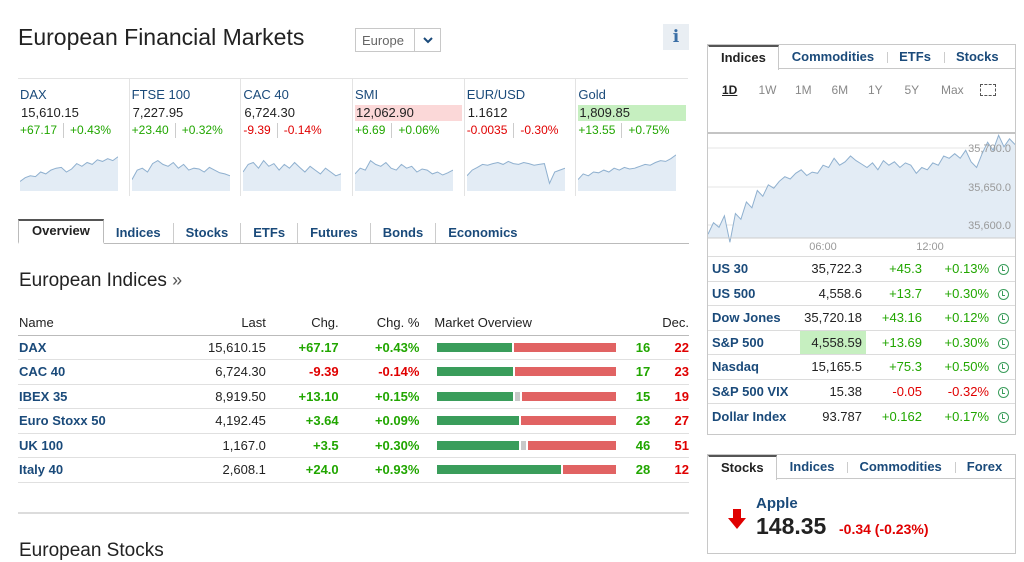 The width and height of the screenshot is (1024, 562). I want to click on table-row: Italy 40 2,608.1 +24.0 +0.93% 28 12, so click(353, 470).